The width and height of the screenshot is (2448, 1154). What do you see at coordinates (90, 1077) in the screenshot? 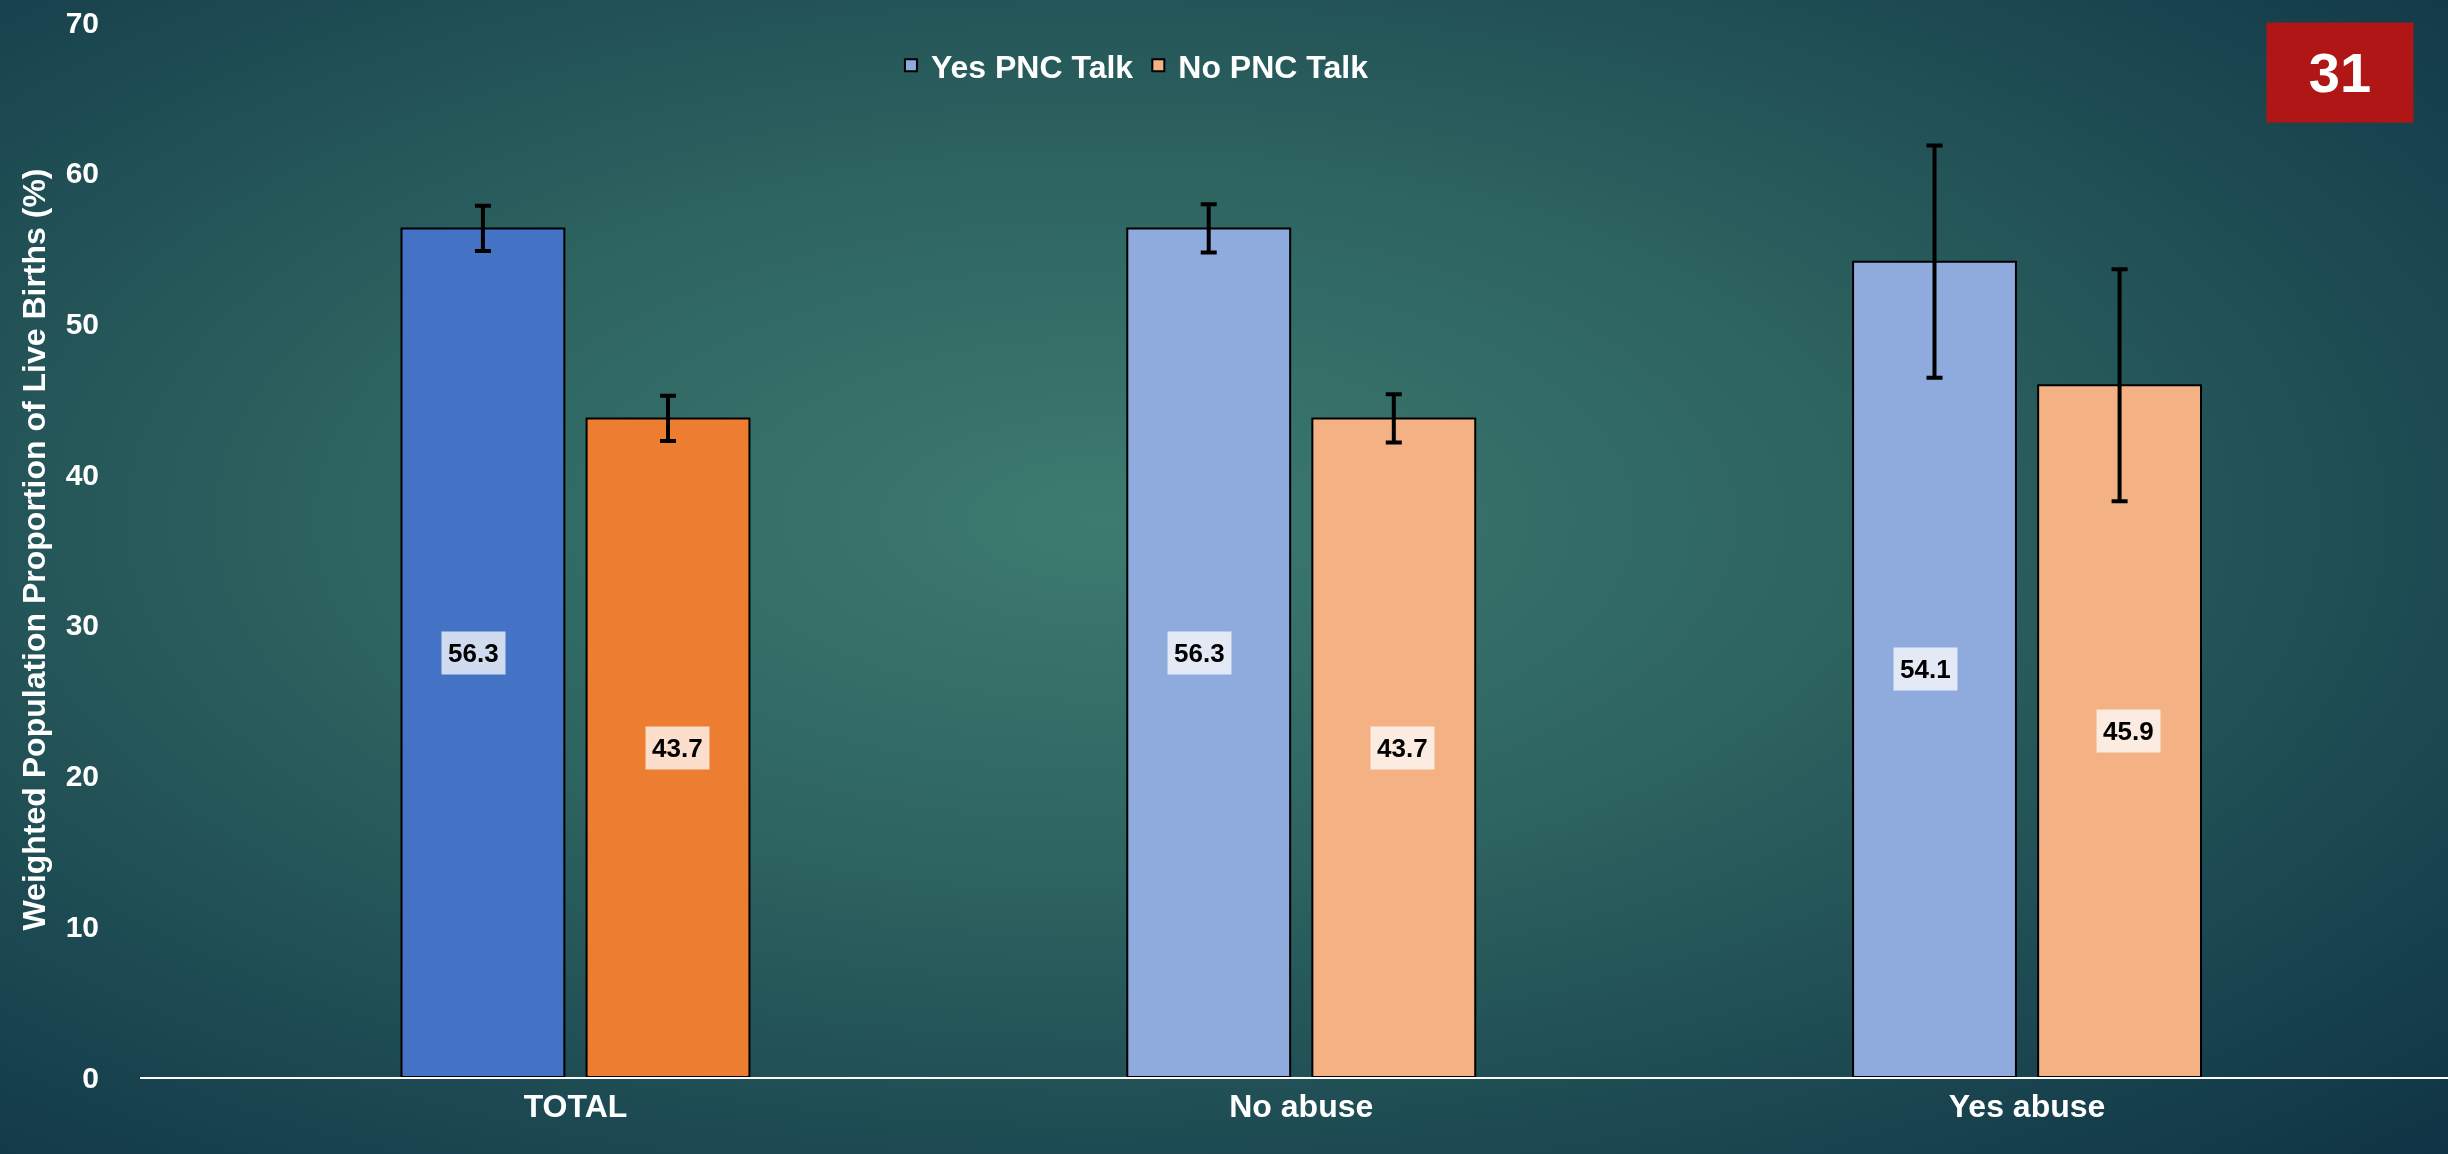
I see `y-tick-label: 0` at bounding box center [90, 1077].